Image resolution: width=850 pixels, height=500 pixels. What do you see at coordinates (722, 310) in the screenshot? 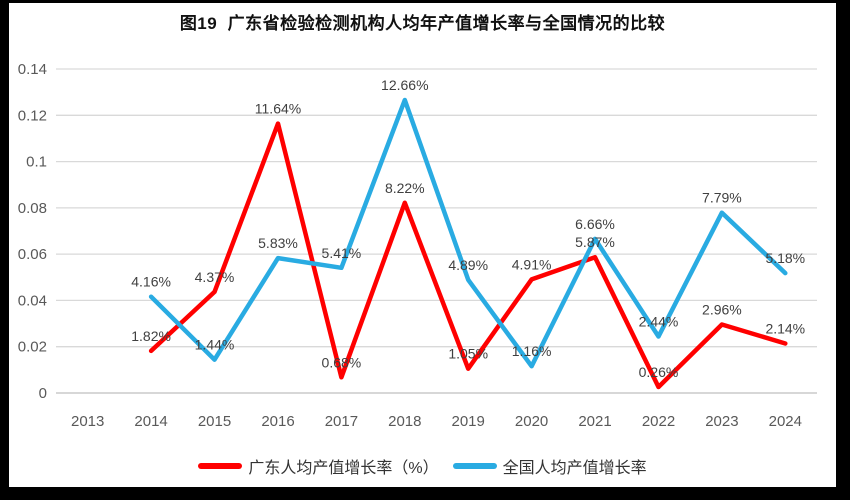
I see `guangdong-data-label: 2.96%` at bounding box center [722, 310].